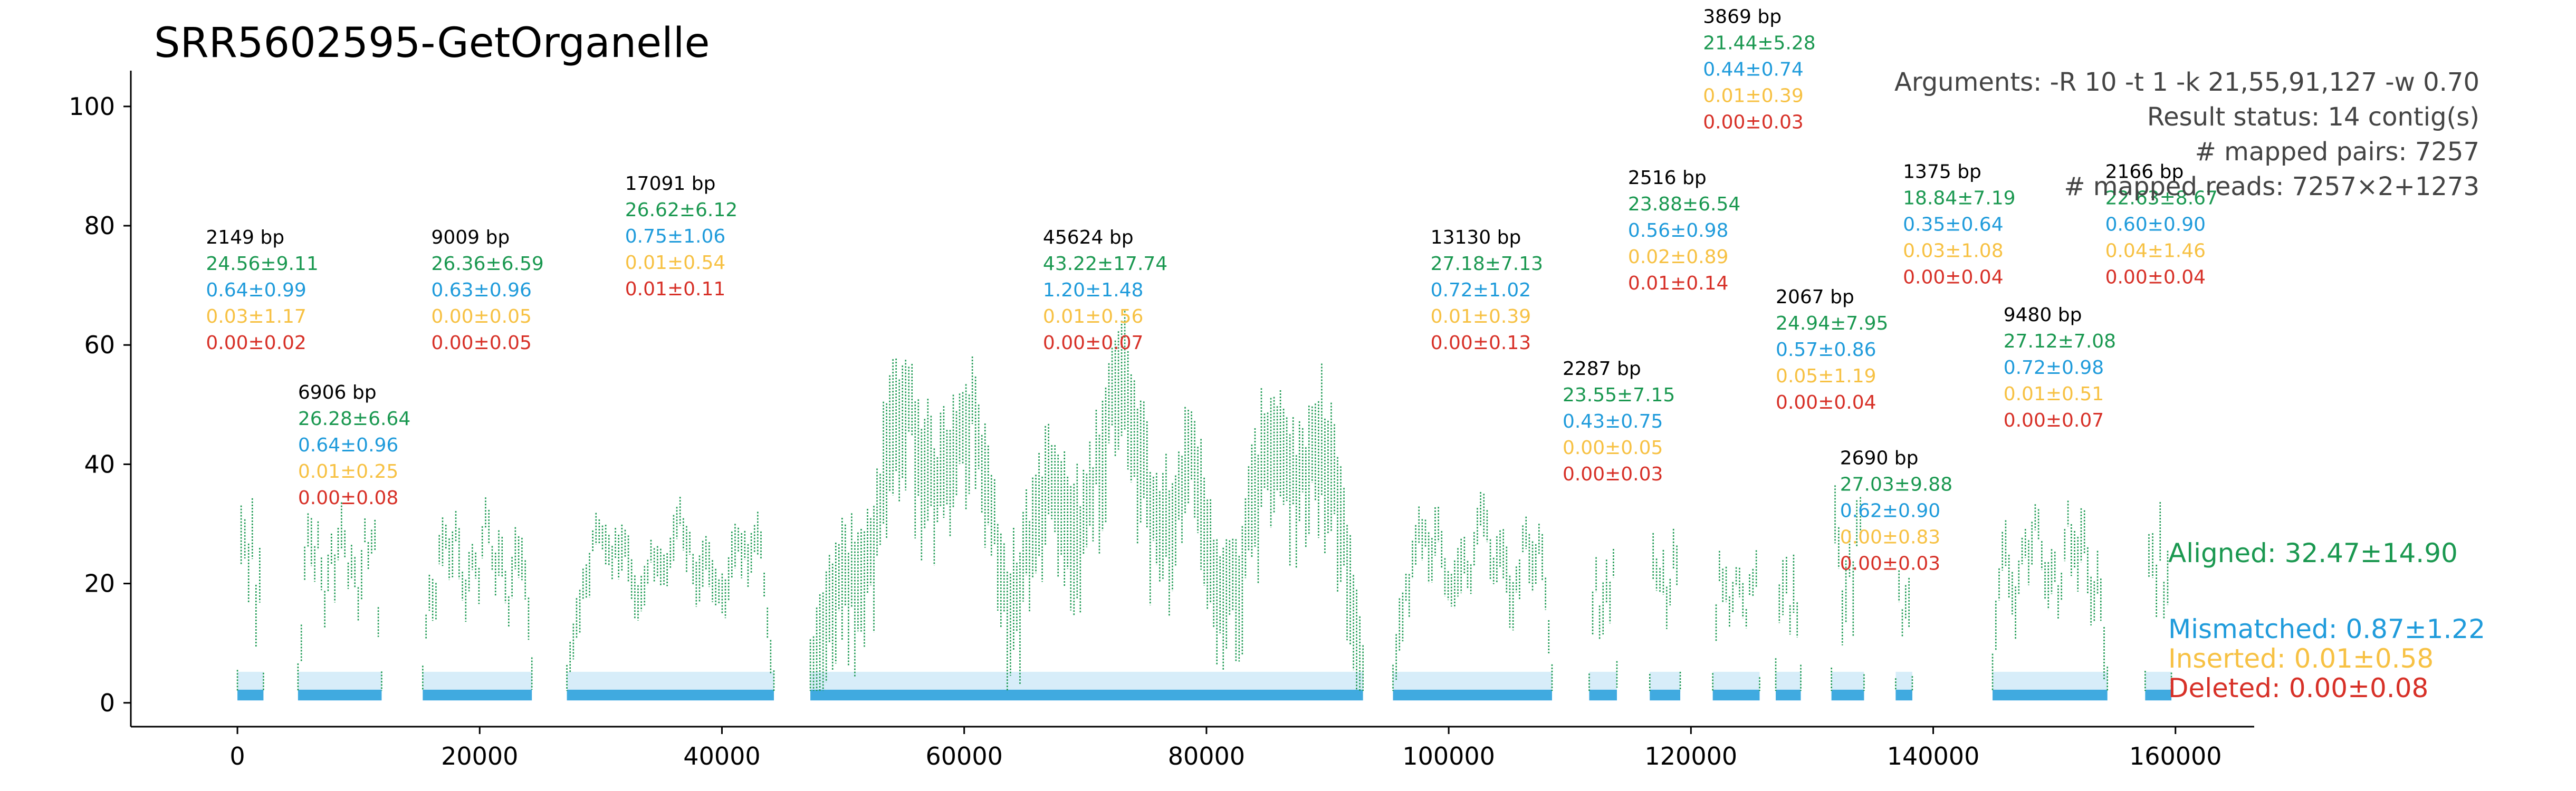 The width and height of the screenshot is (2576, 791). What do you see at coordinates (1678, 283) in the screenshot?
I see `contig-deleted-label: 0.01±0.14` at bounding box center [1678, 283].